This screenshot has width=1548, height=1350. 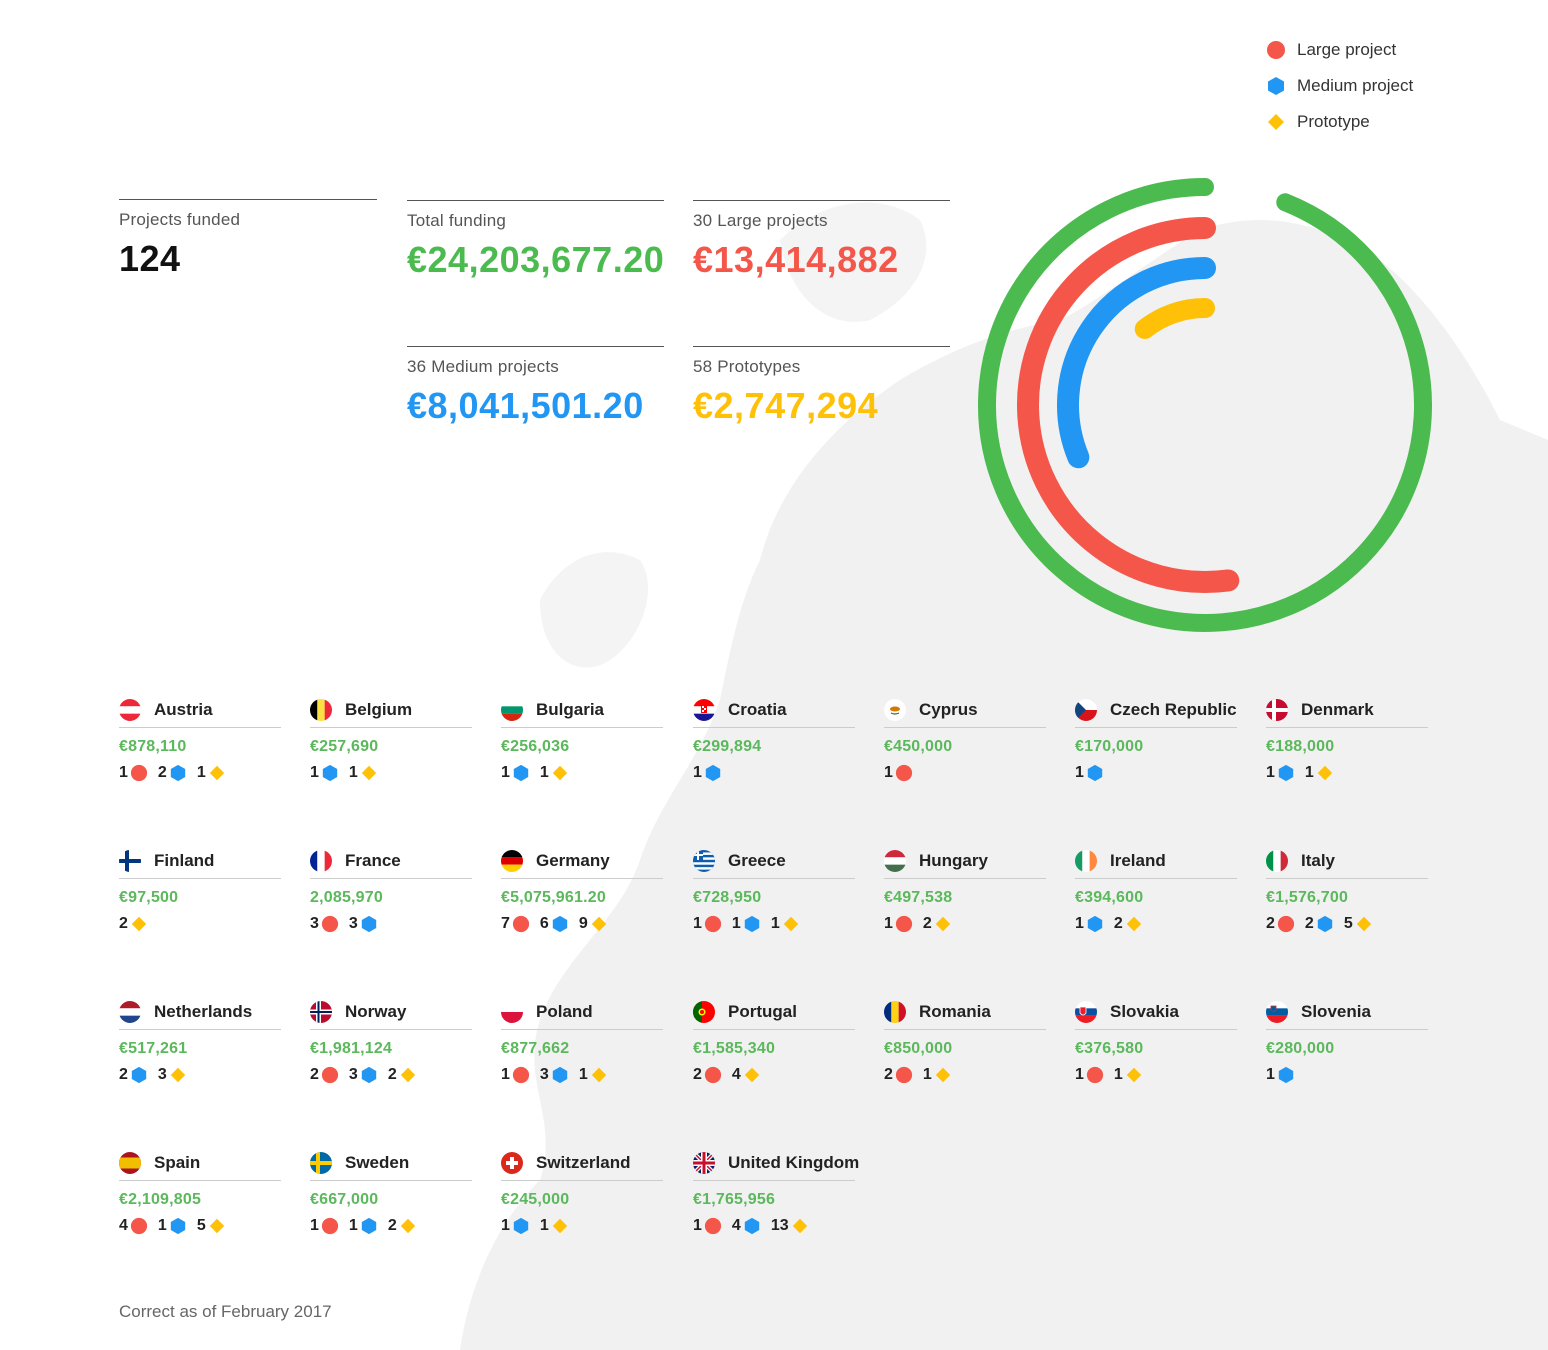 I want to click on portugal-flag-icon, so click(x=704, y=1012).